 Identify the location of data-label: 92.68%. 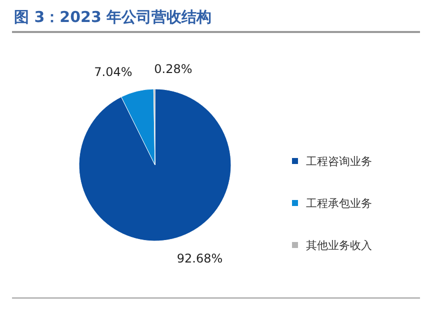
(199, 259).